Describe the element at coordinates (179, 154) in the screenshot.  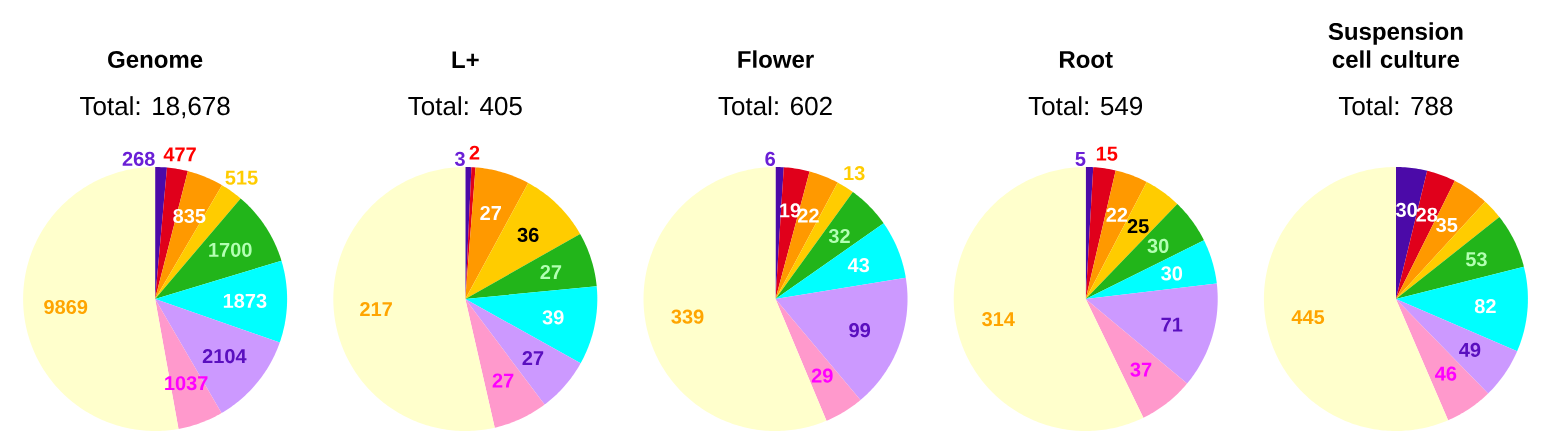
I see `data-label: 477` at that location.